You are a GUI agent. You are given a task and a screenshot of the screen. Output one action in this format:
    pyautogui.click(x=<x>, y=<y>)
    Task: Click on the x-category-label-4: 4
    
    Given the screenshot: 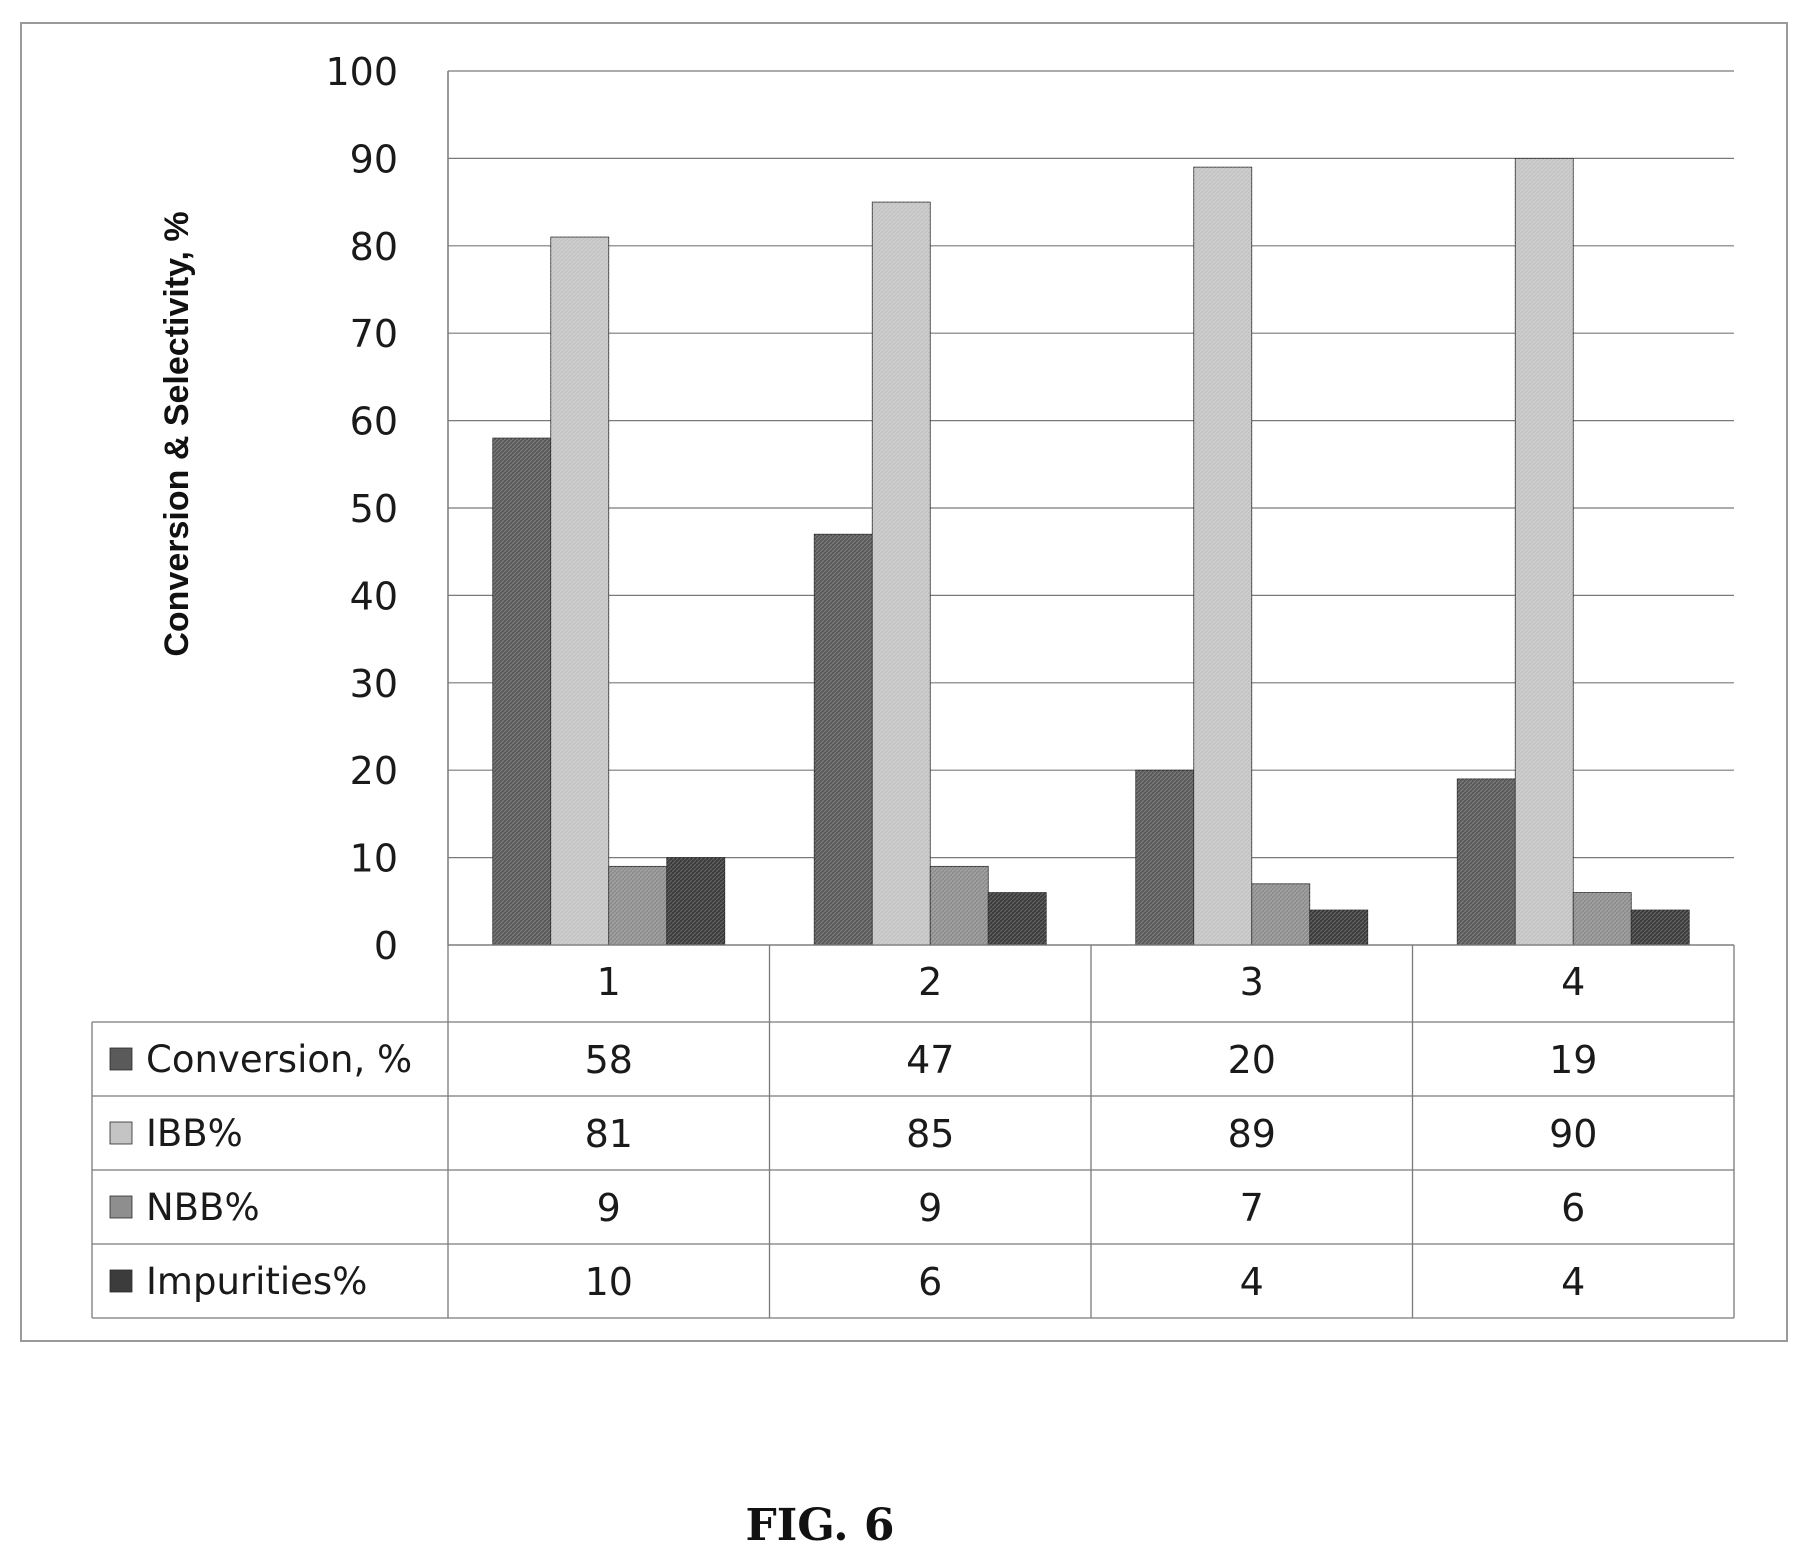 What is the action you would take?
    pyautogui.click(x=1573, y=982)
    